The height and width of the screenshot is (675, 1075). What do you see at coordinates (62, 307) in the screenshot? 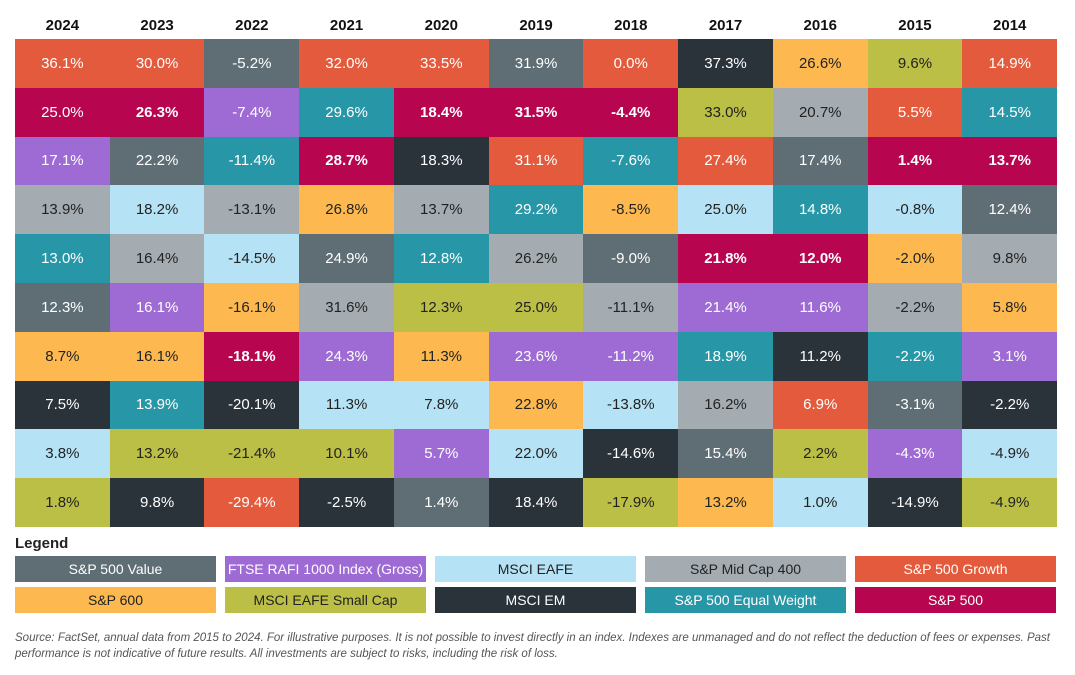
I see `return-cell-2024-rank-6: 12.3%` at bounding box center [62, 307].